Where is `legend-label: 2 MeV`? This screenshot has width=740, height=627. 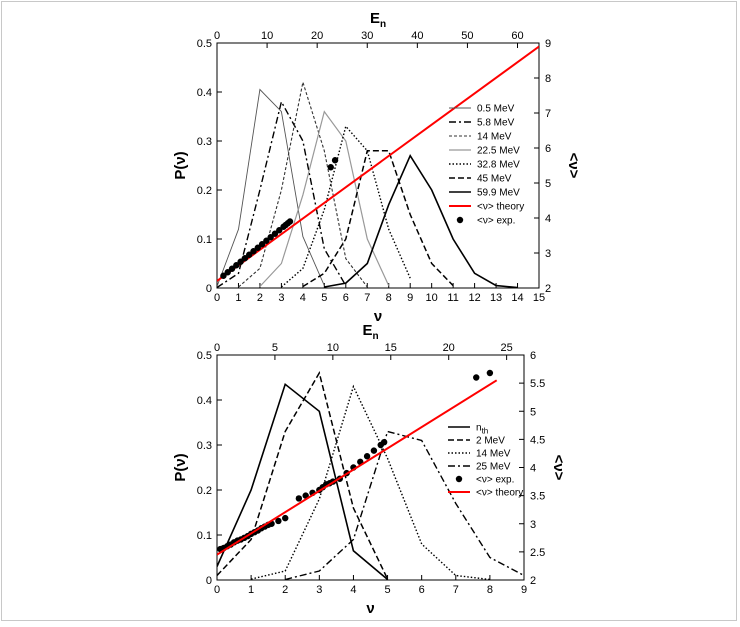
legend-label: 2 MeV is located at coordinates (490, 441).